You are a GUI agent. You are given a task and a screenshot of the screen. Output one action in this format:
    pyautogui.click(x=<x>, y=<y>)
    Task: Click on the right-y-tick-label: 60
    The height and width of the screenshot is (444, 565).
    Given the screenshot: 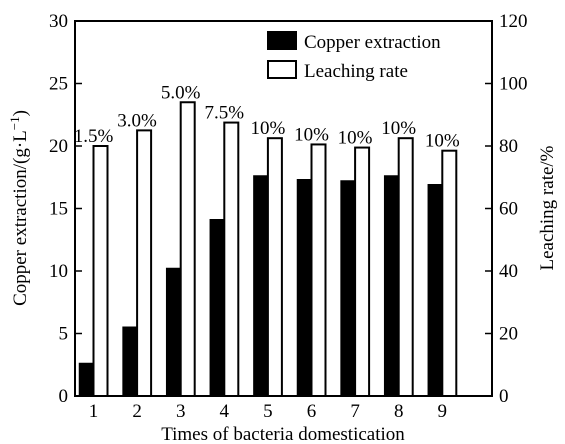 What is the action you would take?
    pyautogui.click(x=508, y=209)
    